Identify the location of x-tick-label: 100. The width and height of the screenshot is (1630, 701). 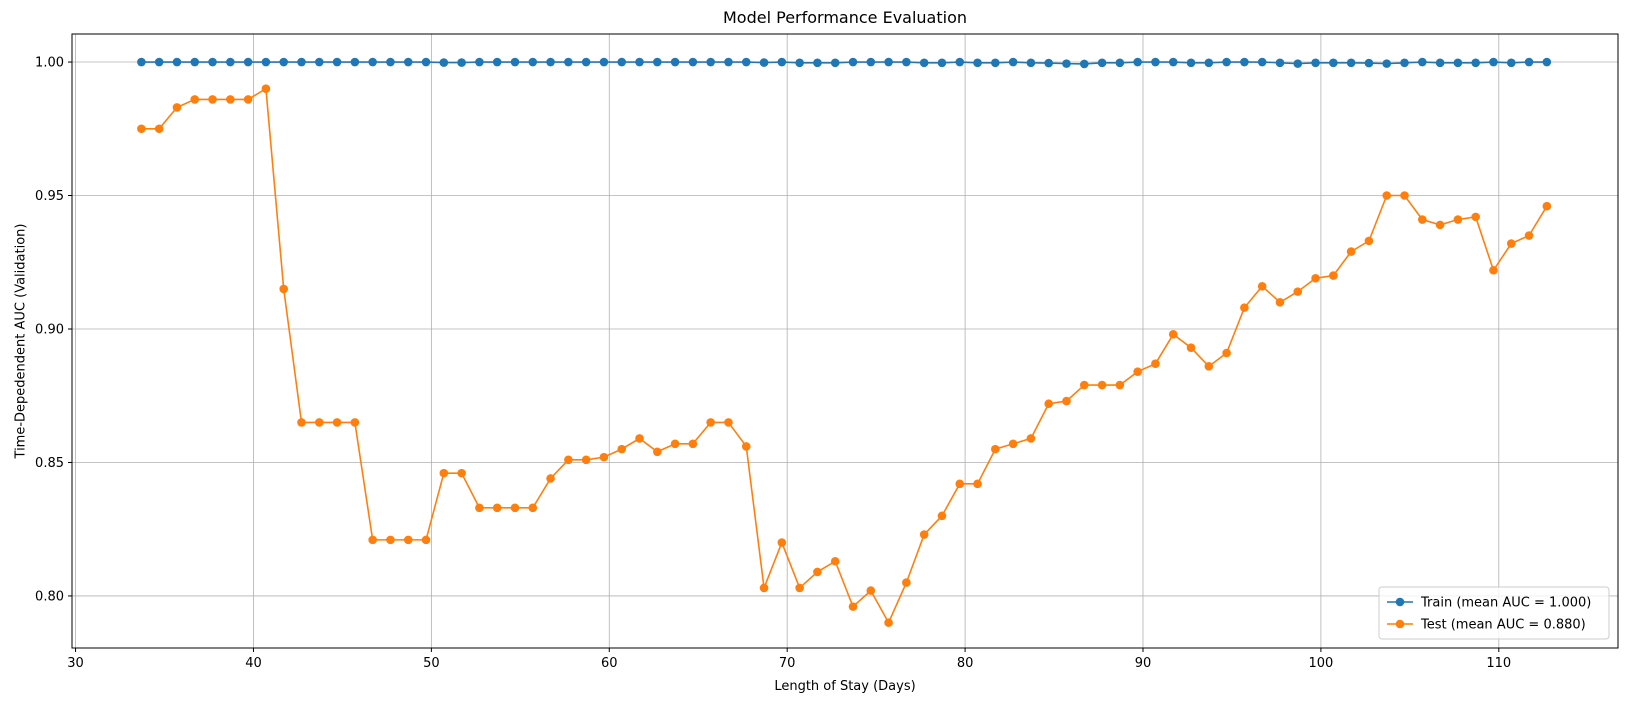
(1320, 663).